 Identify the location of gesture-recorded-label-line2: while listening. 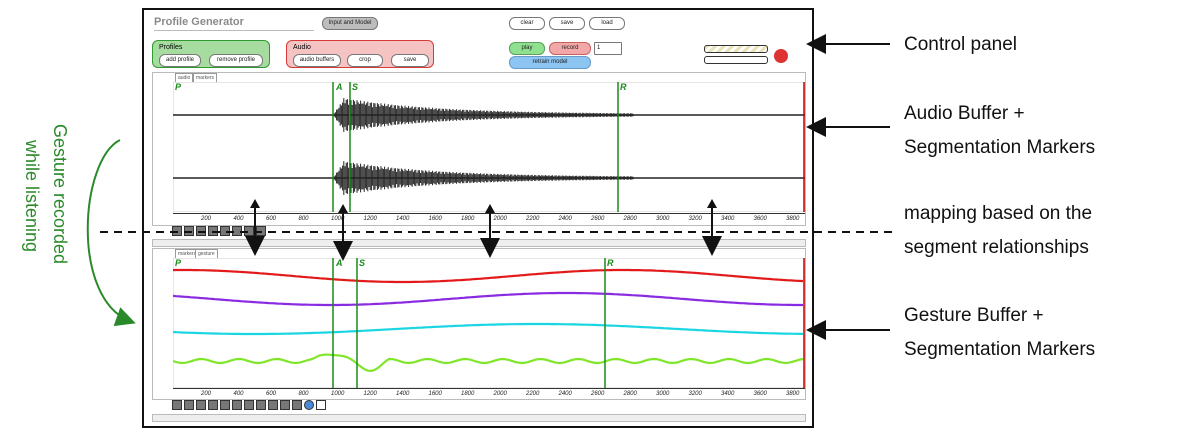
(32, 196).